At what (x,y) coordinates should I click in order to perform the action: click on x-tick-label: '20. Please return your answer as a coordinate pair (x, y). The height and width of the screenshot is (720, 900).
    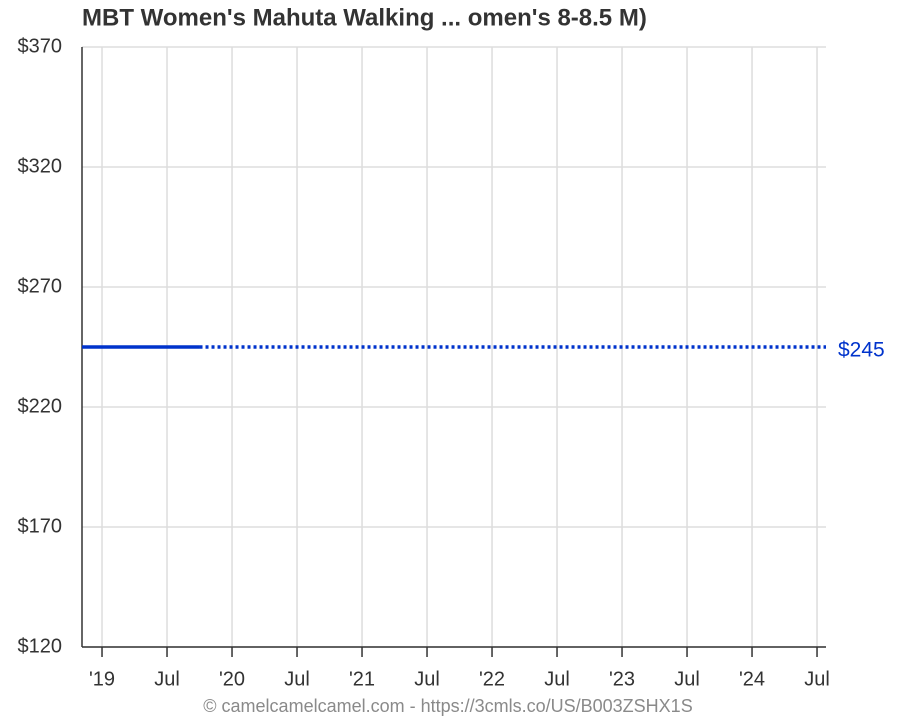
    Looking at the image, I should click on (232, 679).